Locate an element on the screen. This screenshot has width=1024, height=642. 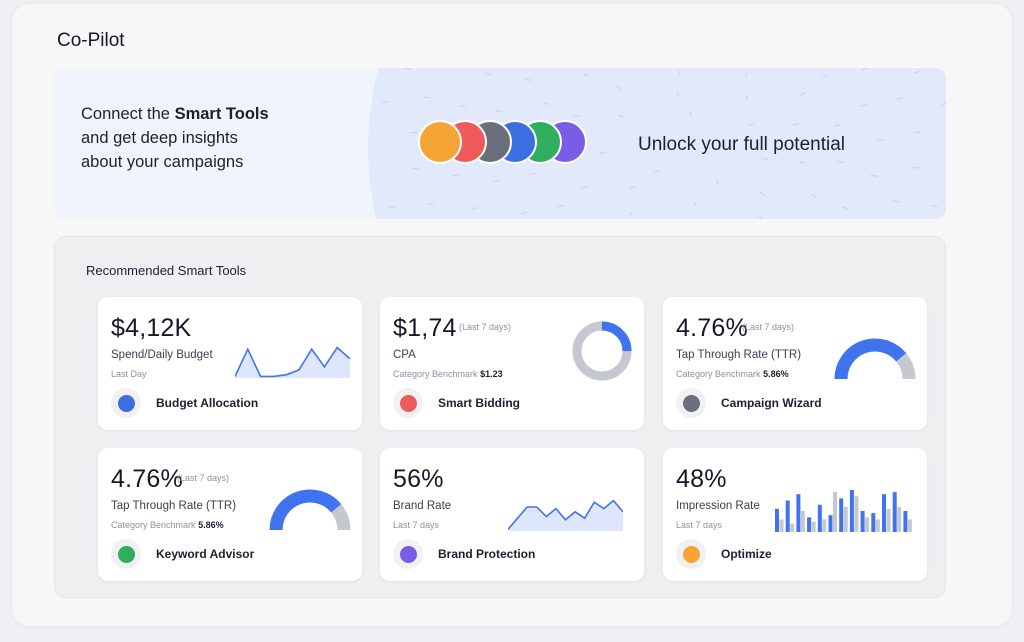
optimize-icon is located at coordinates (440, 142).